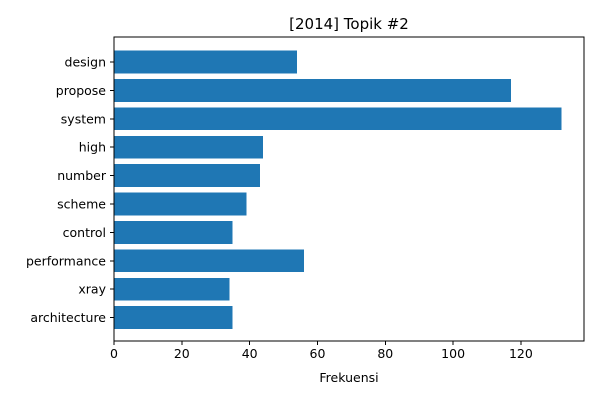  I want to click on bar-system, so click(338, 119).